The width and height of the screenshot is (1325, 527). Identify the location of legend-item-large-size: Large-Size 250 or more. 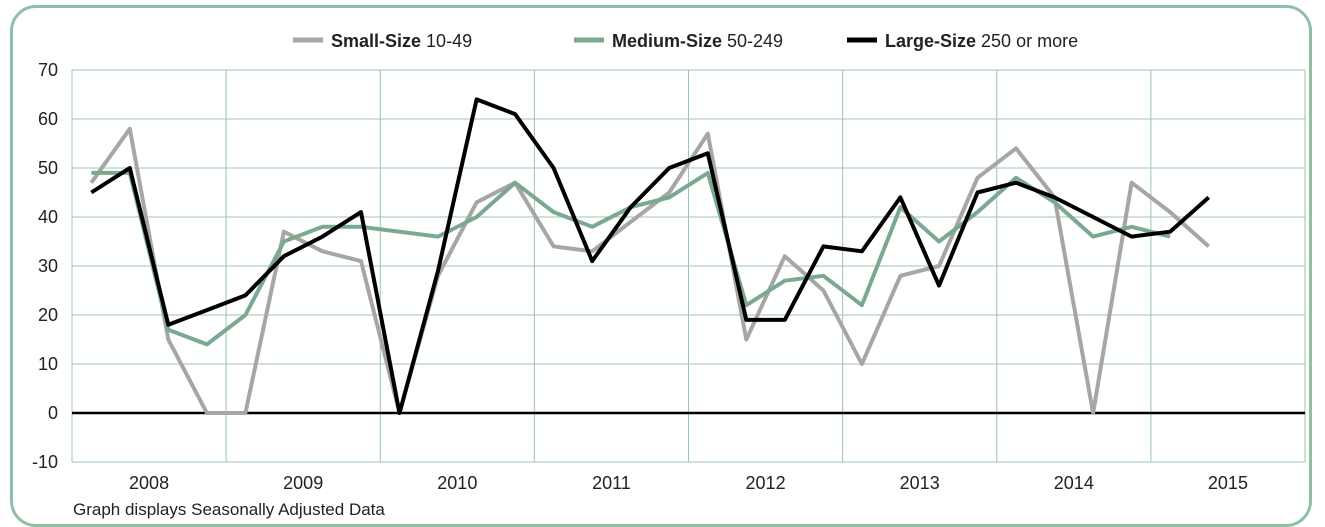
(962, 41).